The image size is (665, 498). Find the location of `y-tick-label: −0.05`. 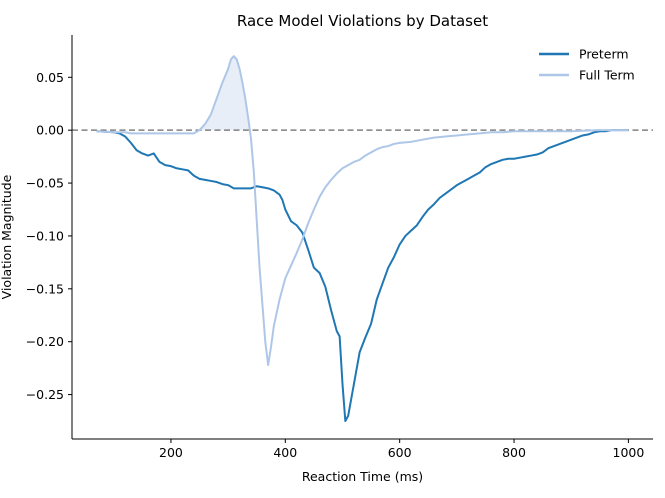

y-tick-label: −0.05 is located at coordinates (45, 183).